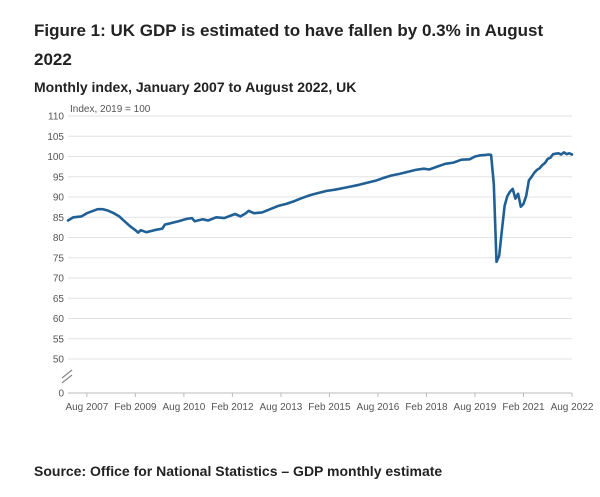  What do you see at coordinates (59, 177) in the screenshot?
I see `y-tick-label: 95` at bounding box center [59, 177].